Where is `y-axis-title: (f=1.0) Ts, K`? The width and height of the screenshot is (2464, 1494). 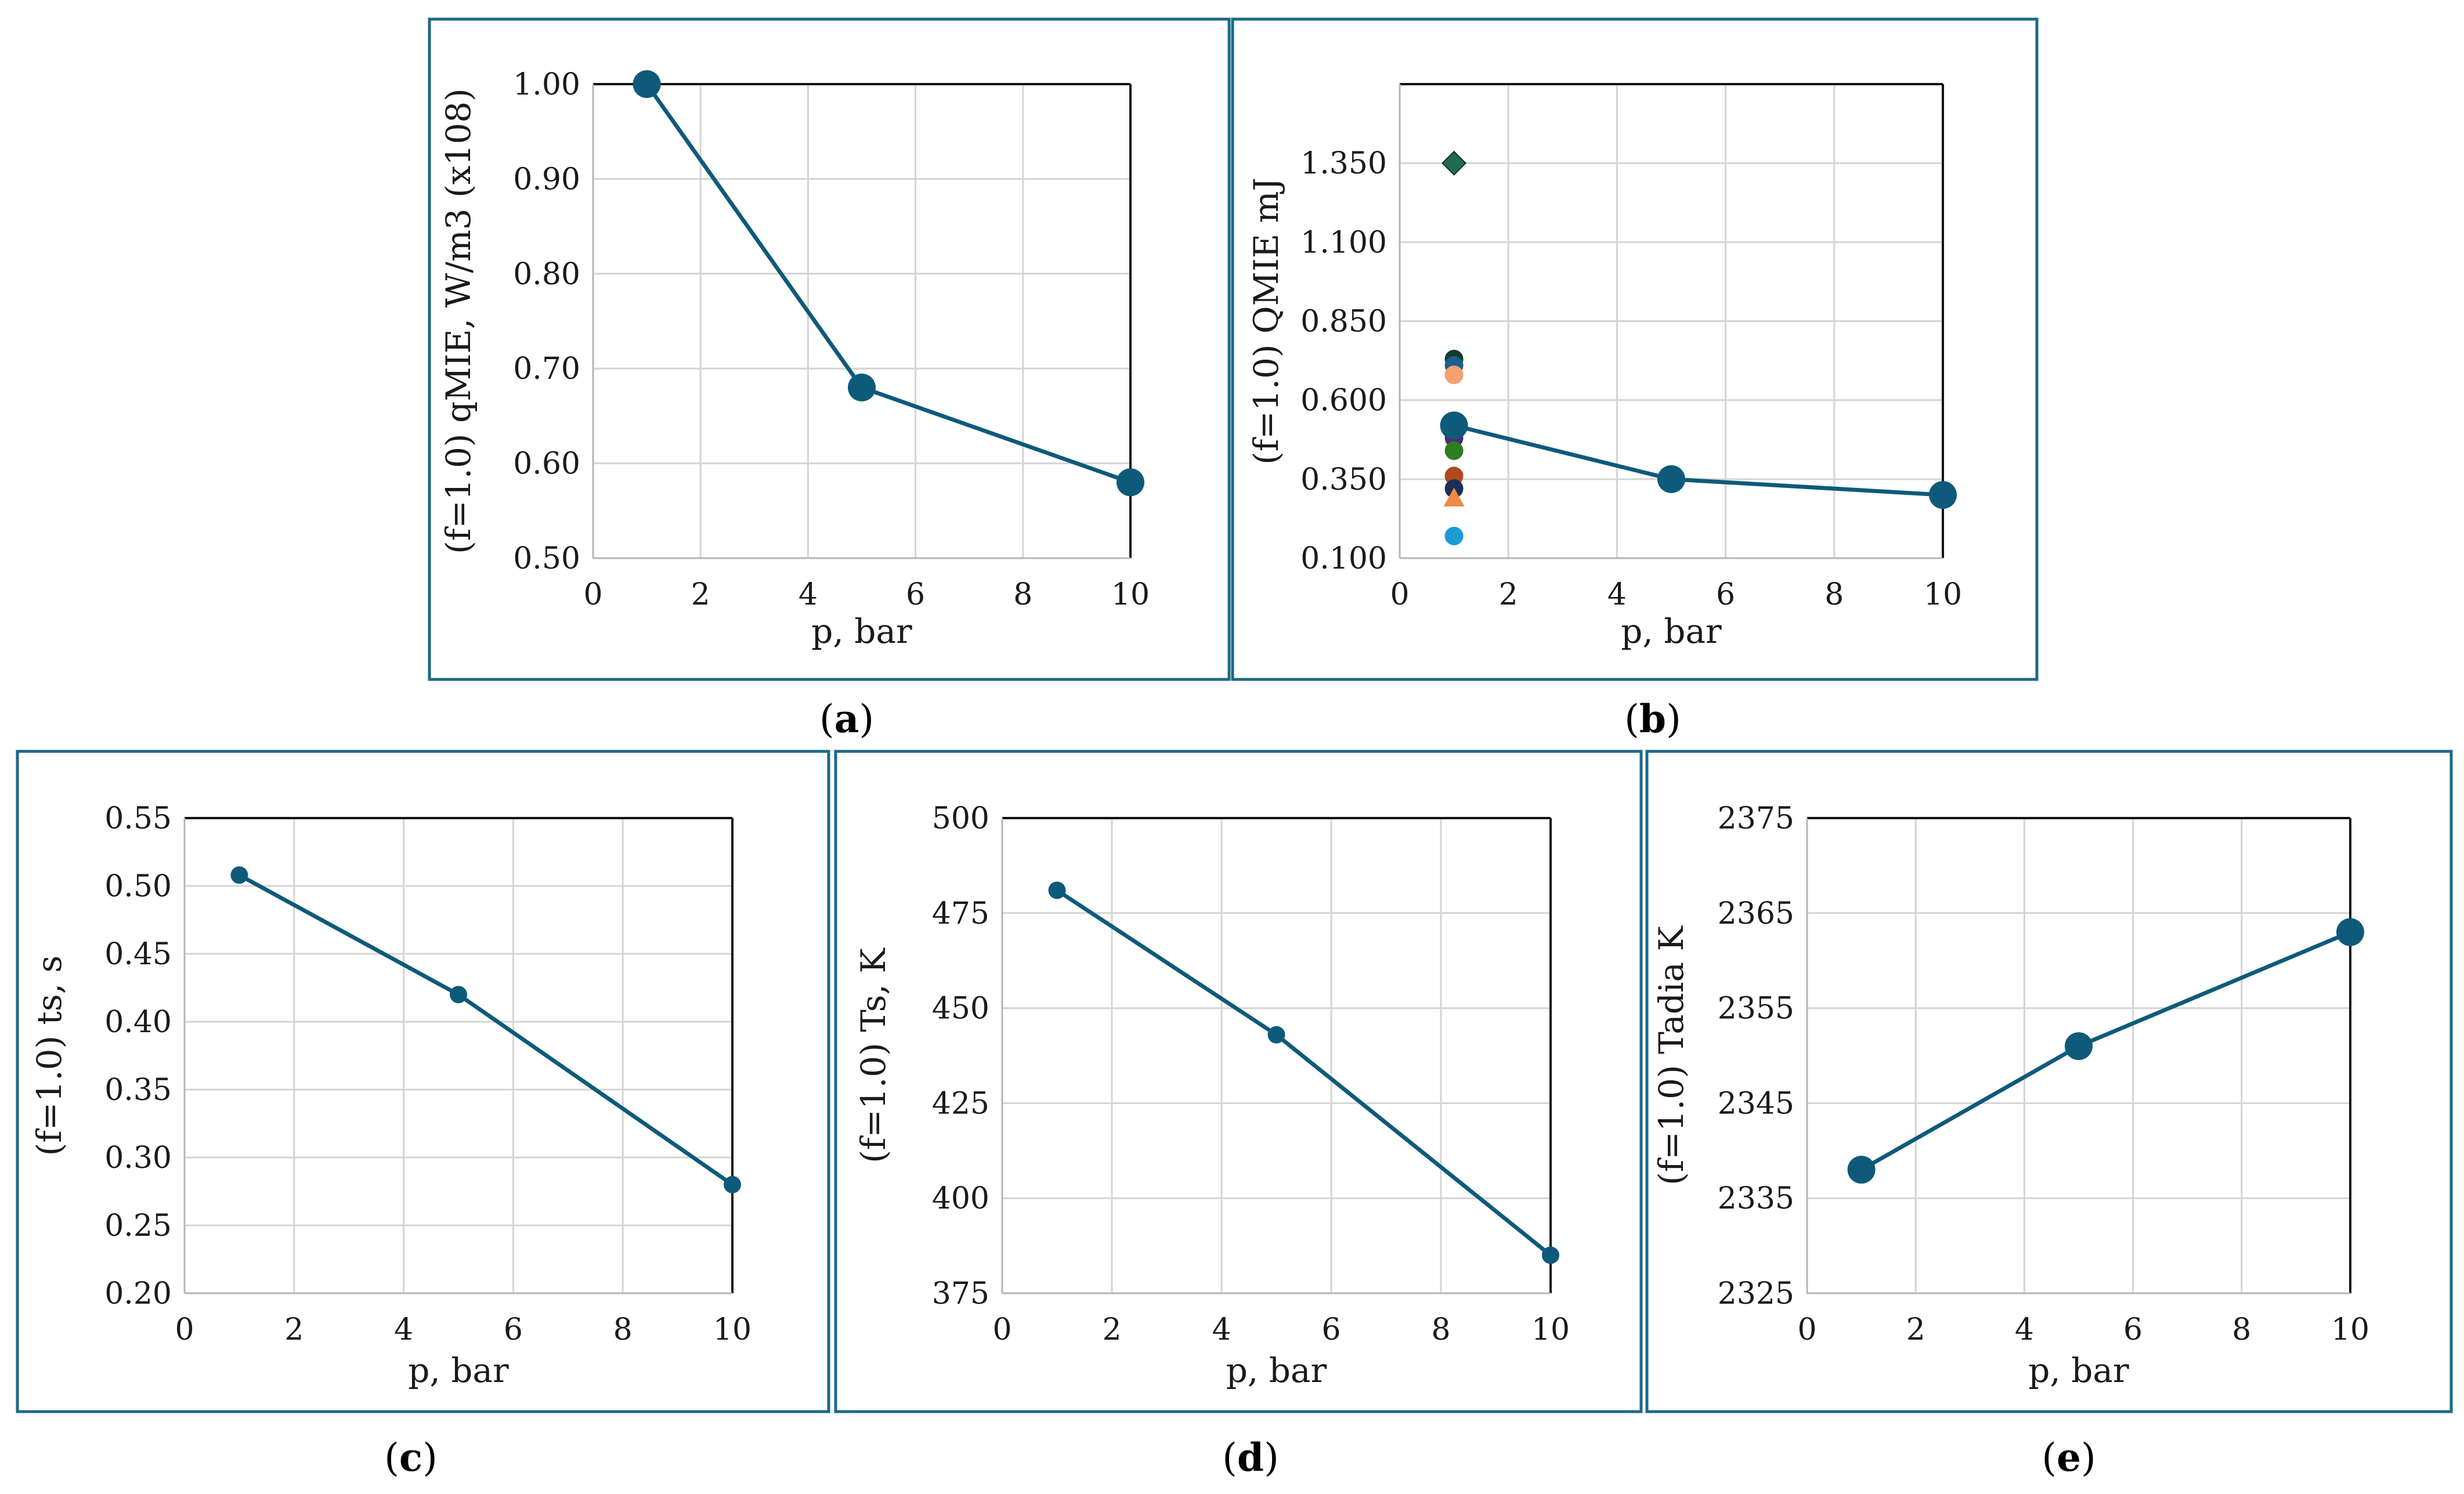
y-axis-title: (f=1.0) Ts, K is located at coordinates (873, 1055).